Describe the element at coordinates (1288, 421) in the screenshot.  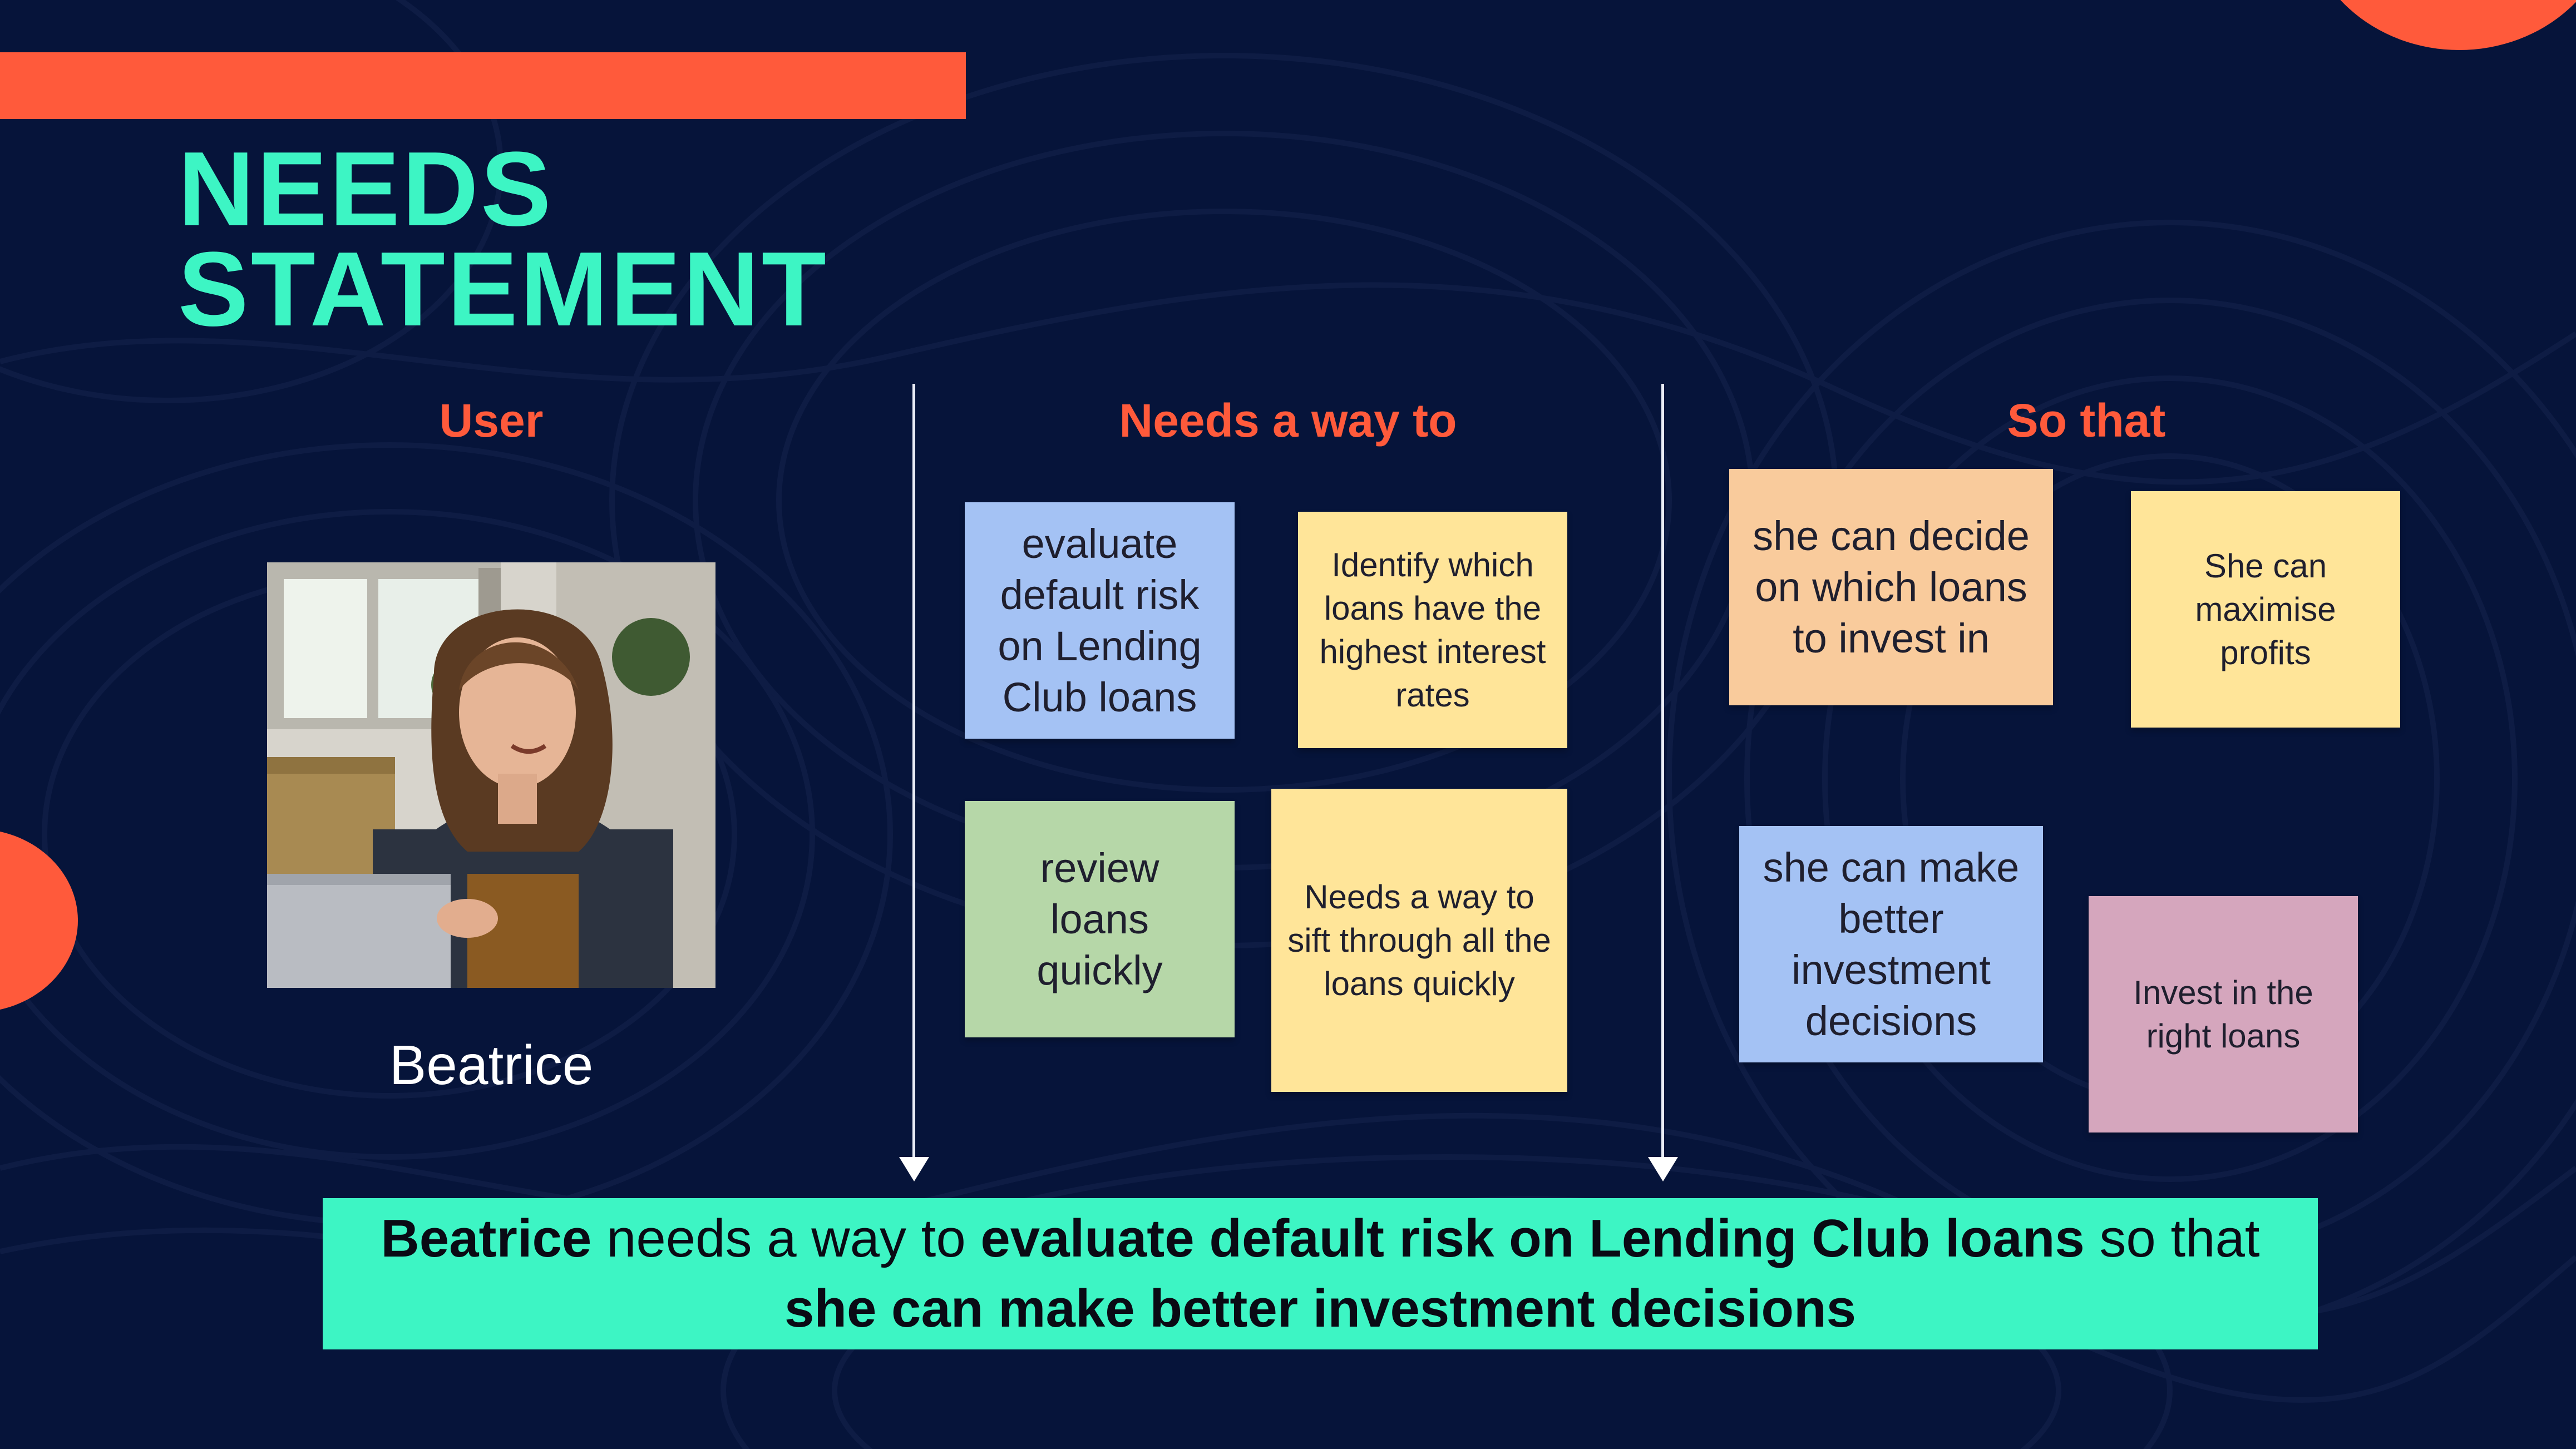
I see `column-heading-needs: Needs a way to` at that location.